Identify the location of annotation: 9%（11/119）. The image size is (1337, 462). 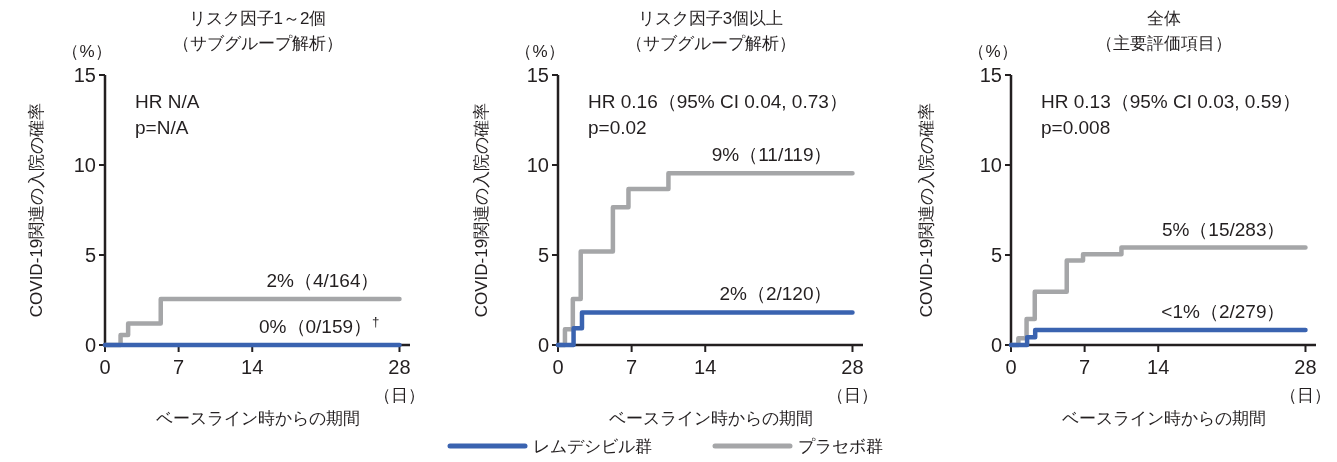
(772, 155).